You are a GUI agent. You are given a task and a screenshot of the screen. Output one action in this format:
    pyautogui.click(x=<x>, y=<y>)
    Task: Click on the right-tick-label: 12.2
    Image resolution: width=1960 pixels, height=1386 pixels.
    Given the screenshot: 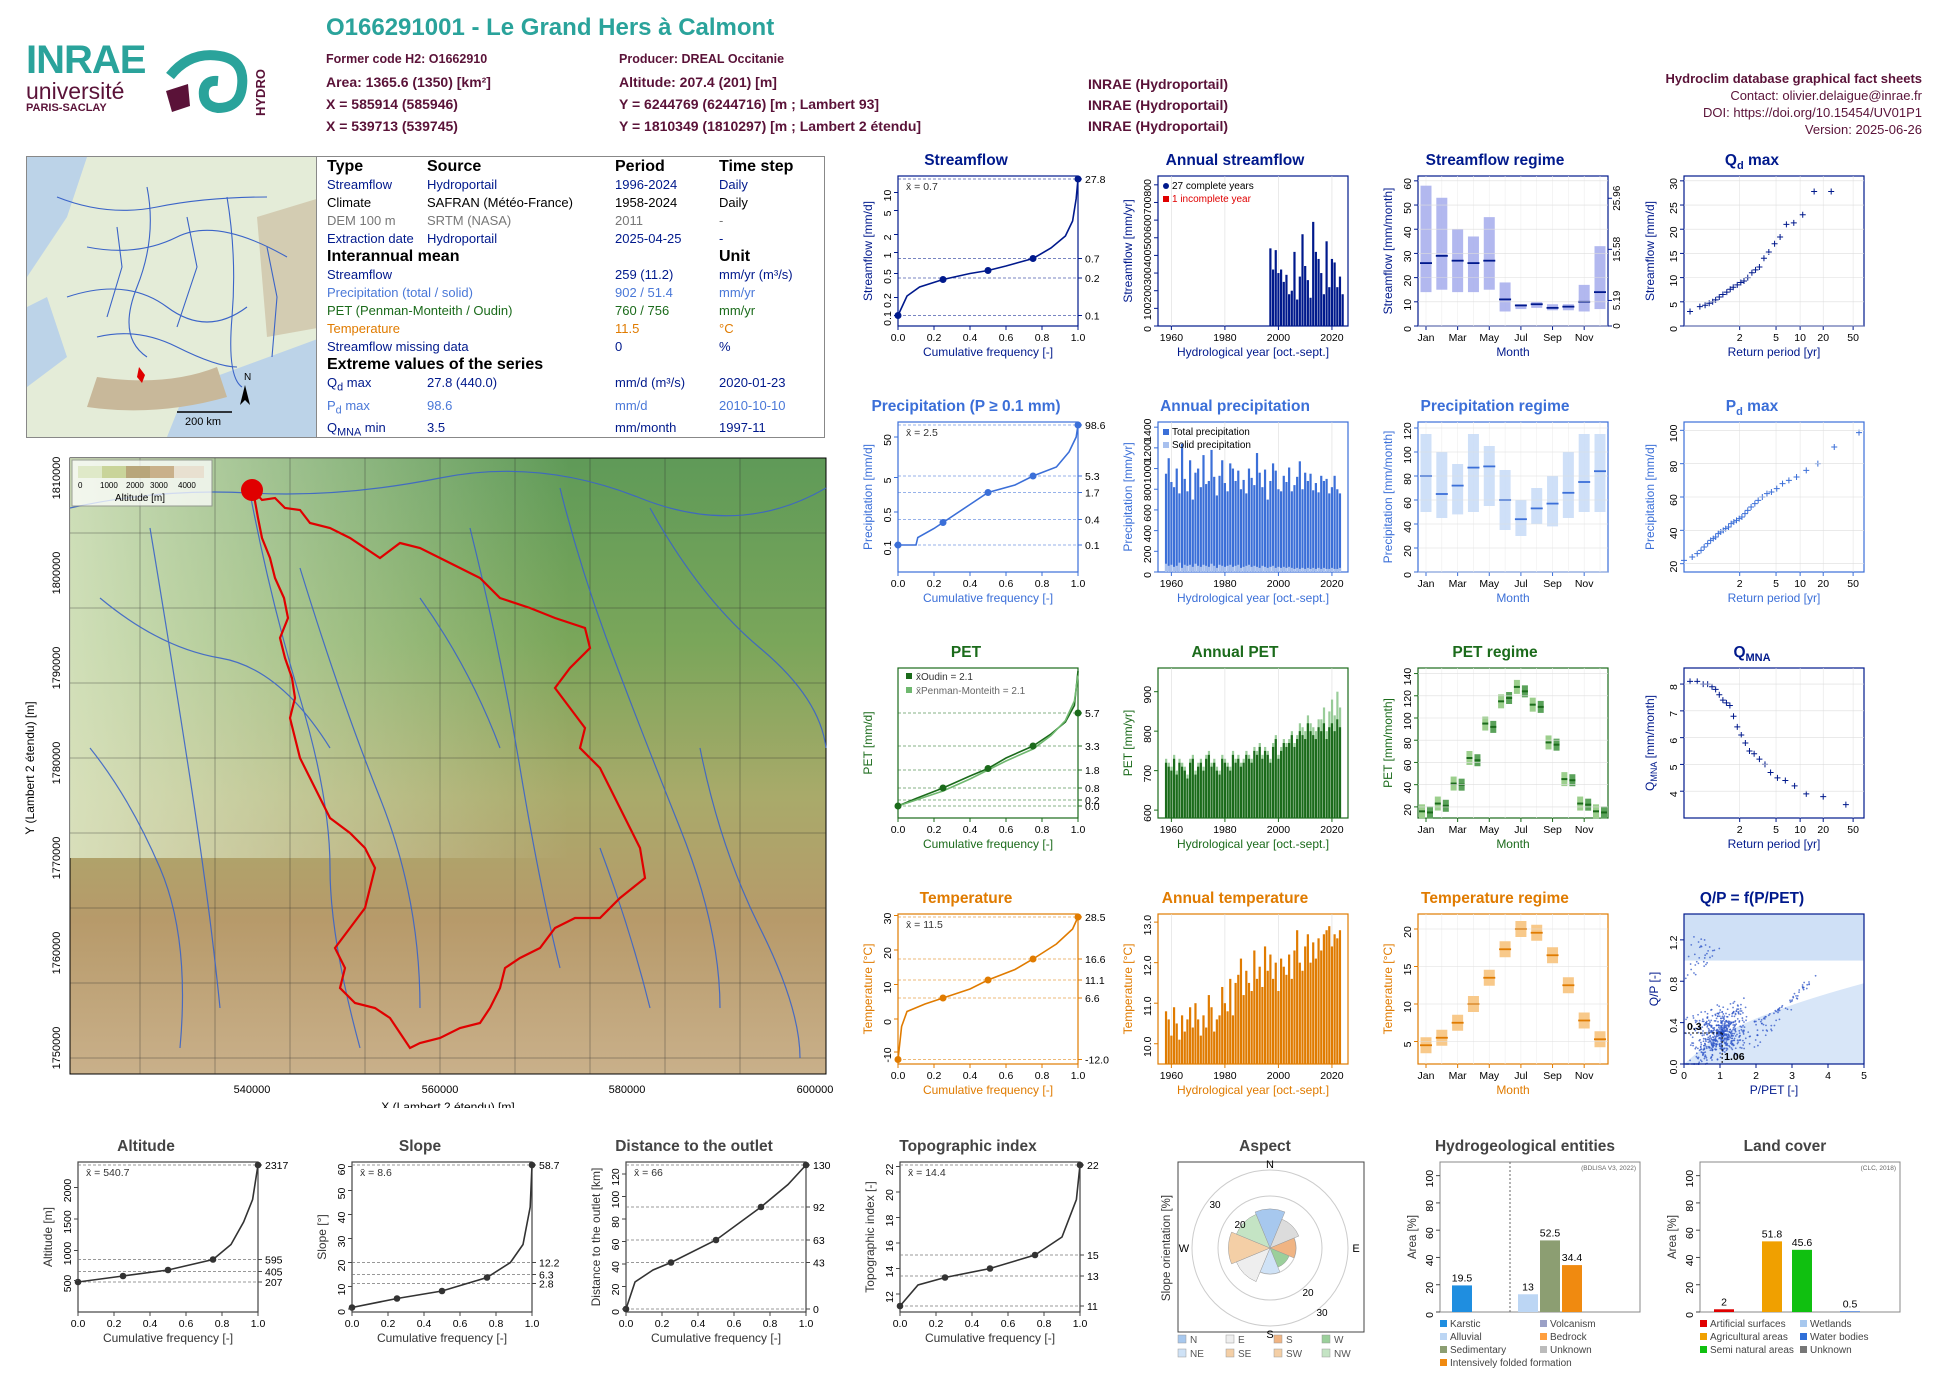 What is the action you would take?
    pyautogui.click(x=549, y=1264)
    